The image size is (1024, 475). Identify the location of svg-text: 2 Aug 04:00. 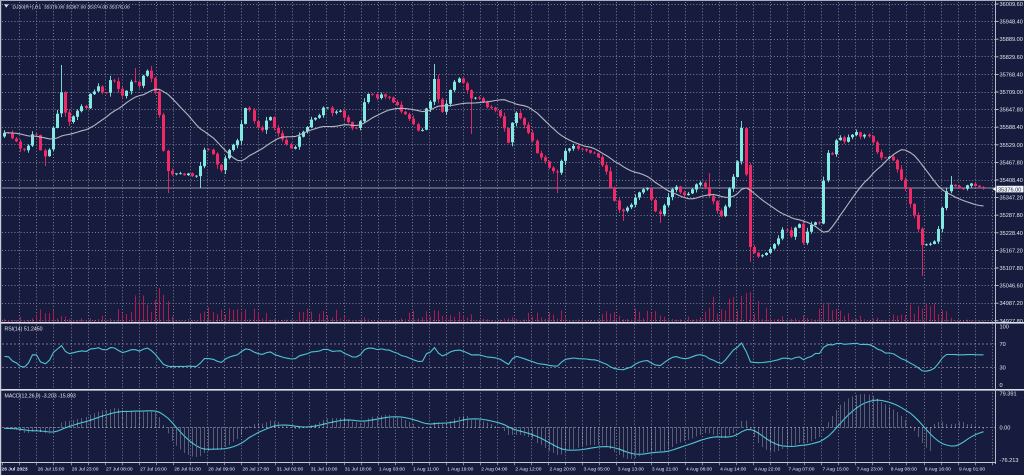
(494, 469).